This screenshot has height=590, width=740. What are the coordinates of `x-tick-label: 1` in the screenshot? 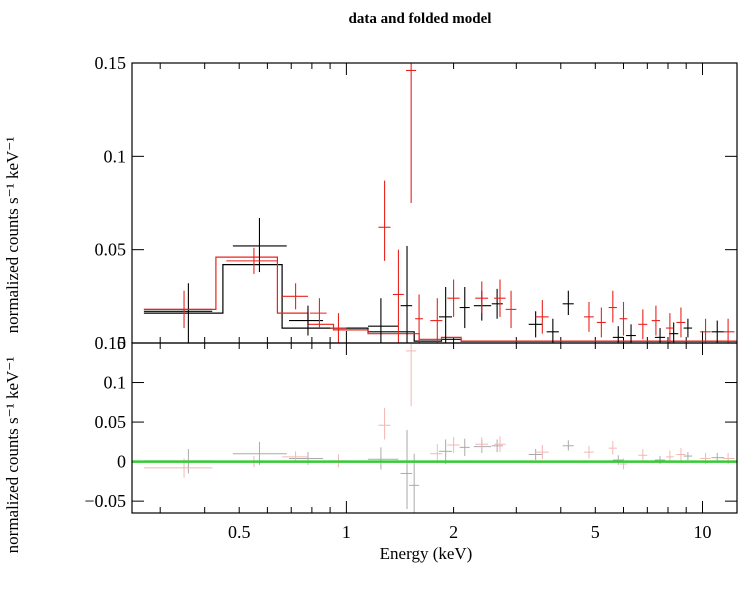 It's located at (346, 532).